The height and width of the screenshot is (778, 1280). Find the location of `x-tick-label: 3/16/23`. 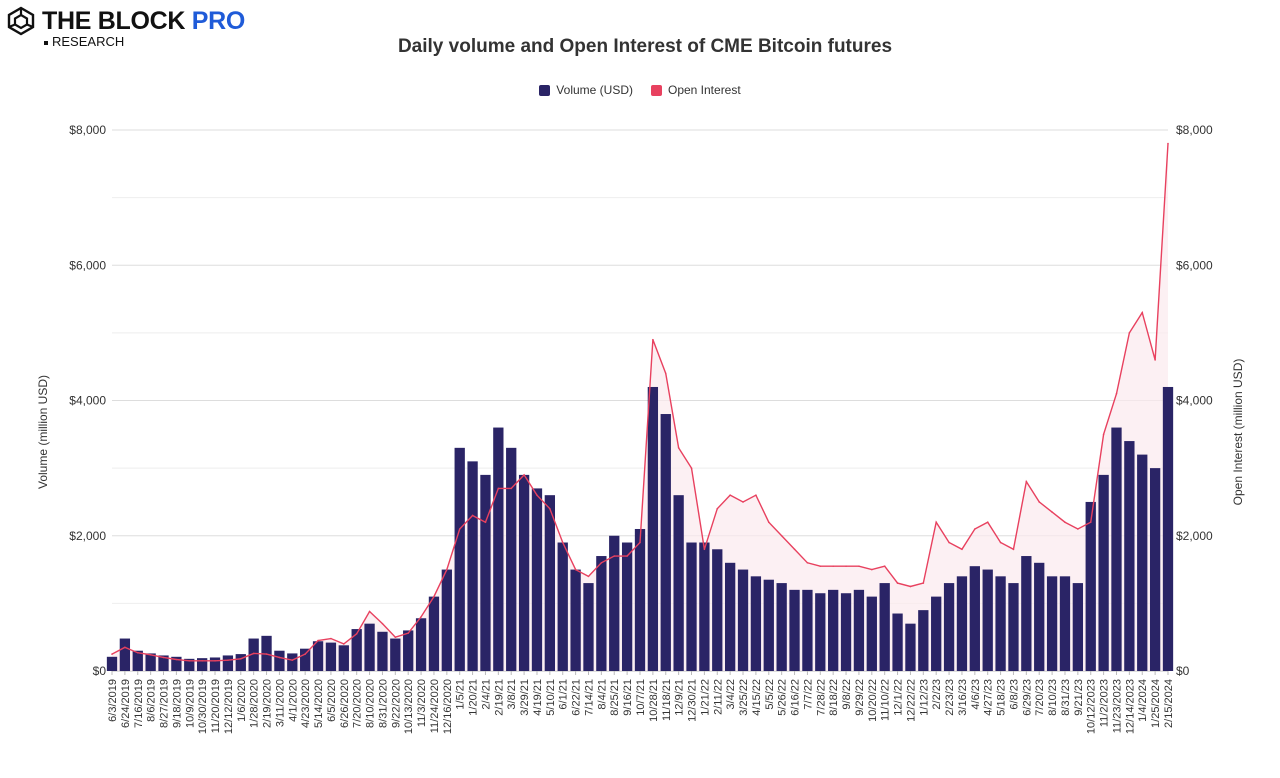

x-tick-label: 3/16/23 is located at coordinates (963, 697).